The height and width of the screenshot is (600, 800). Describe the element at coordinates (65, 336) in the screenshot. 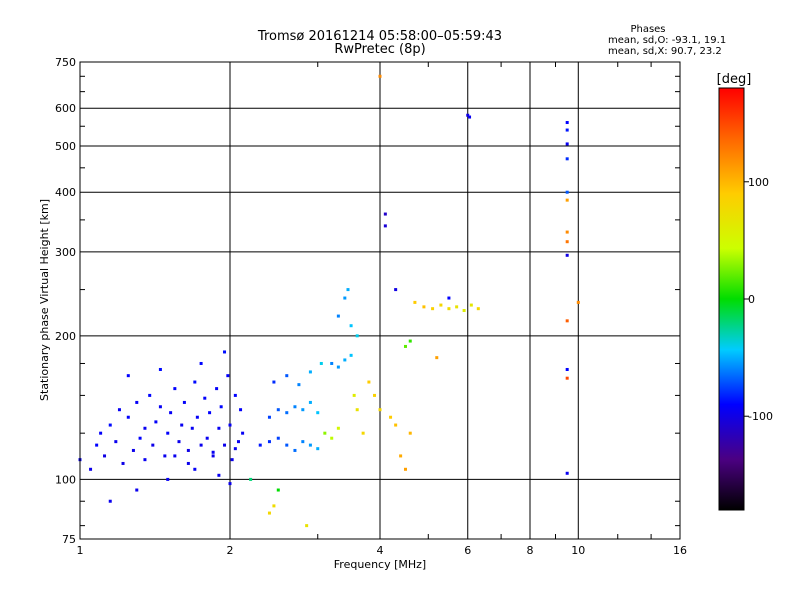

I see `y-tick-label: 200` at that location.